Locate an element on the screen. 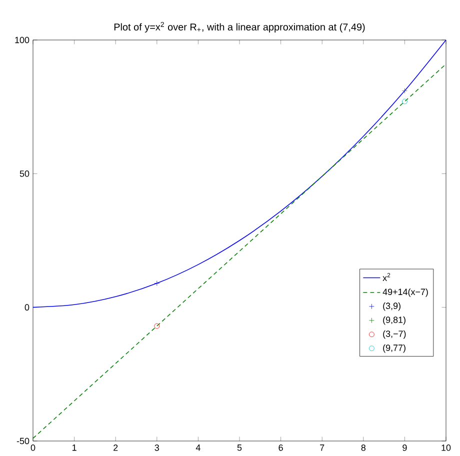 The width and height of the screenshot is (460, 456). y-tick-label: -50 is located at coordinates (23, 441).